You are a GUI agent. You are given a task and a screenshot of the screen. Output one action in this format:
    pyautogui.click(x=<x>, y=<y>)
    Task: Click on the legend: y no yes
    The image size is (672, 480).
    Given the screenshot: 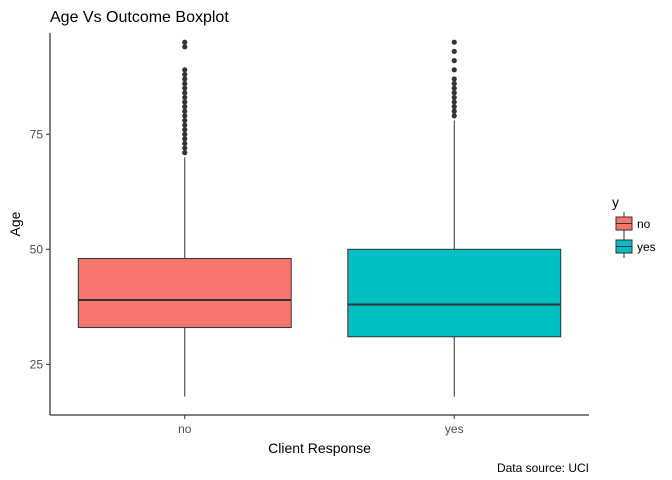 What is the action you would take?
    pyautogui.click(x=634, y=226)
    